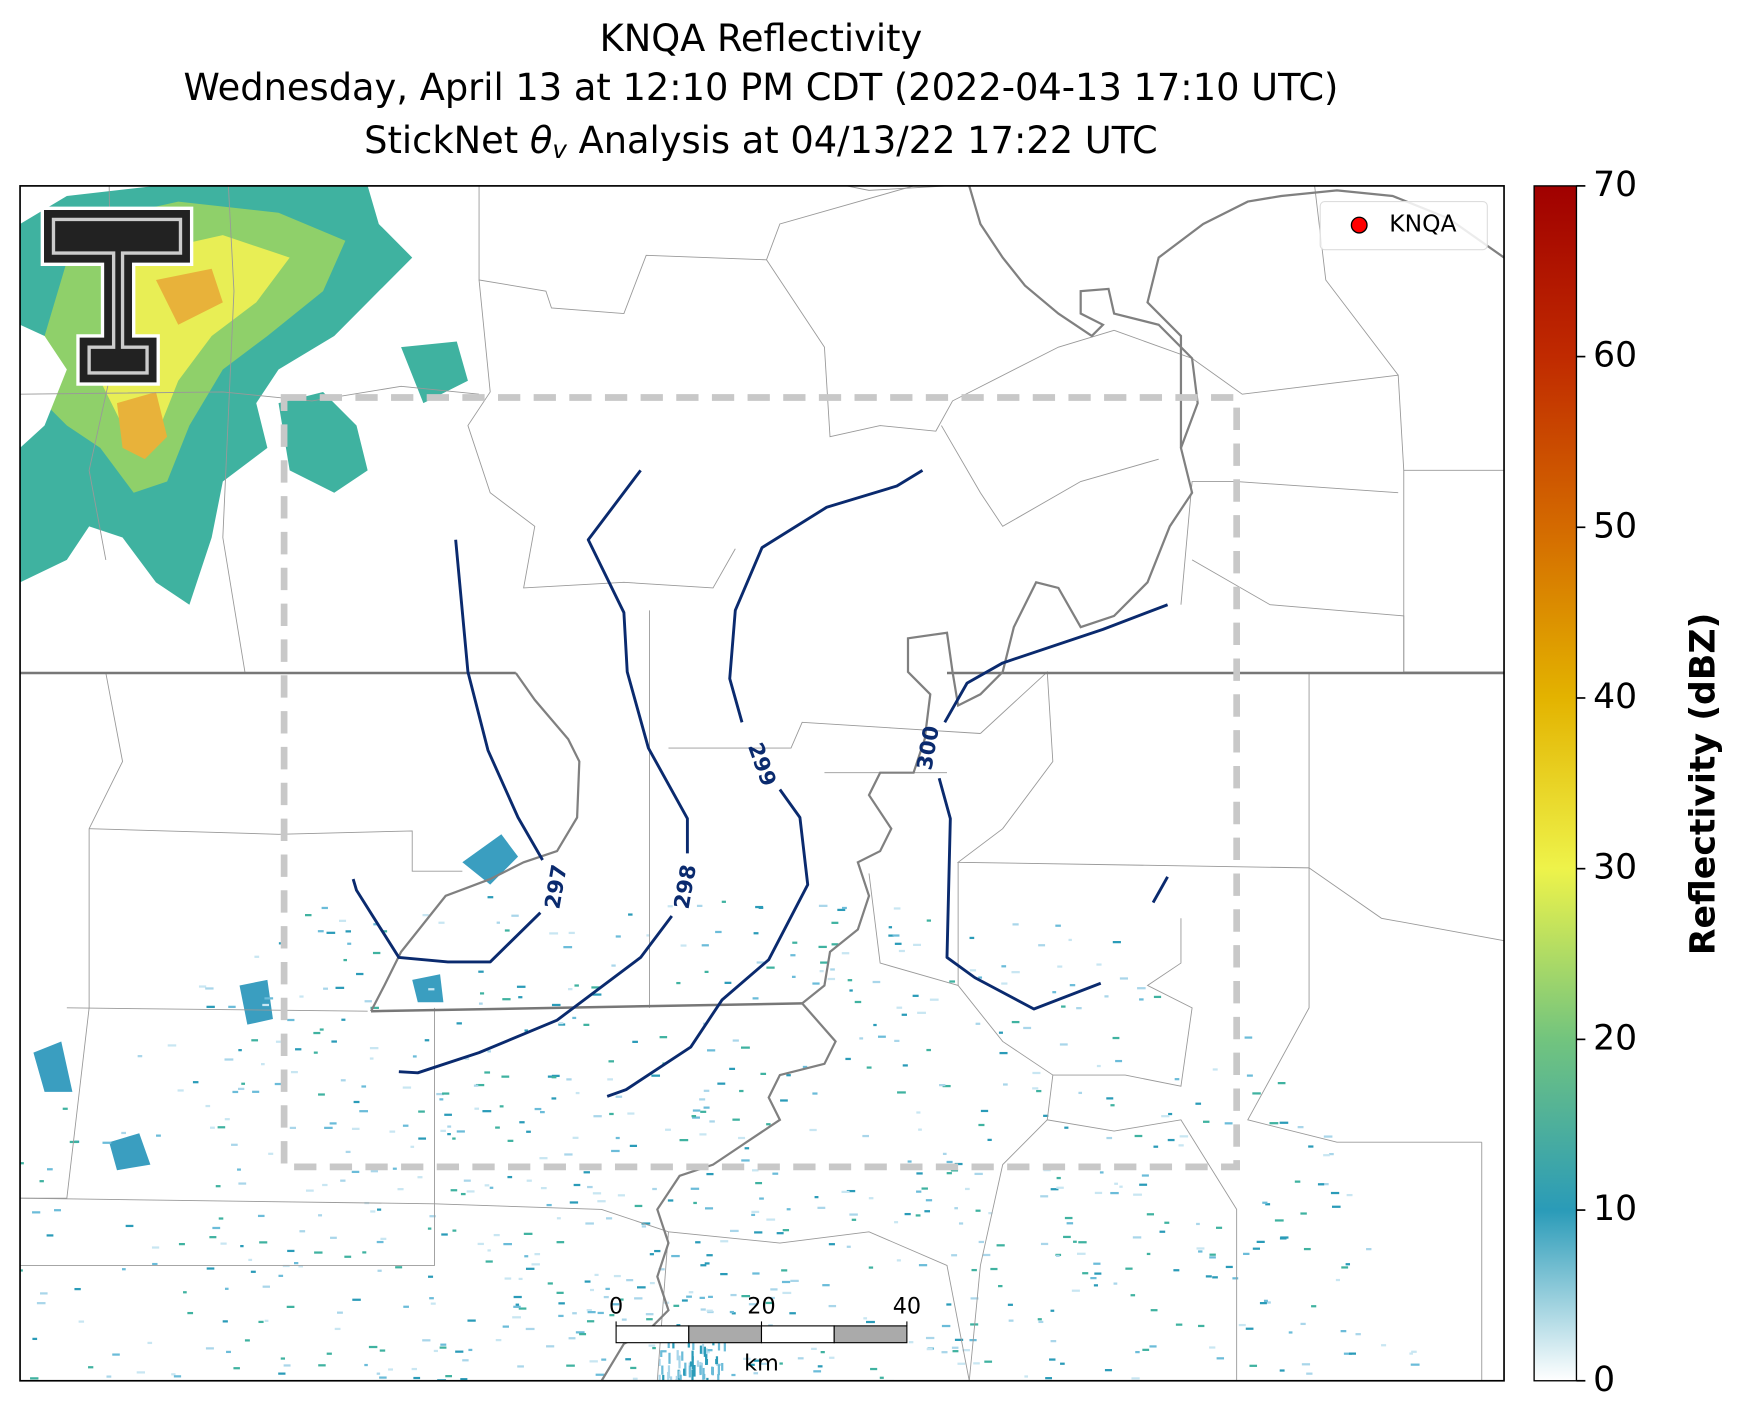  Describe the element at coordinates (1604, 1380) in the screenshot. I see `colorbar-tick-label: 0` at that location.